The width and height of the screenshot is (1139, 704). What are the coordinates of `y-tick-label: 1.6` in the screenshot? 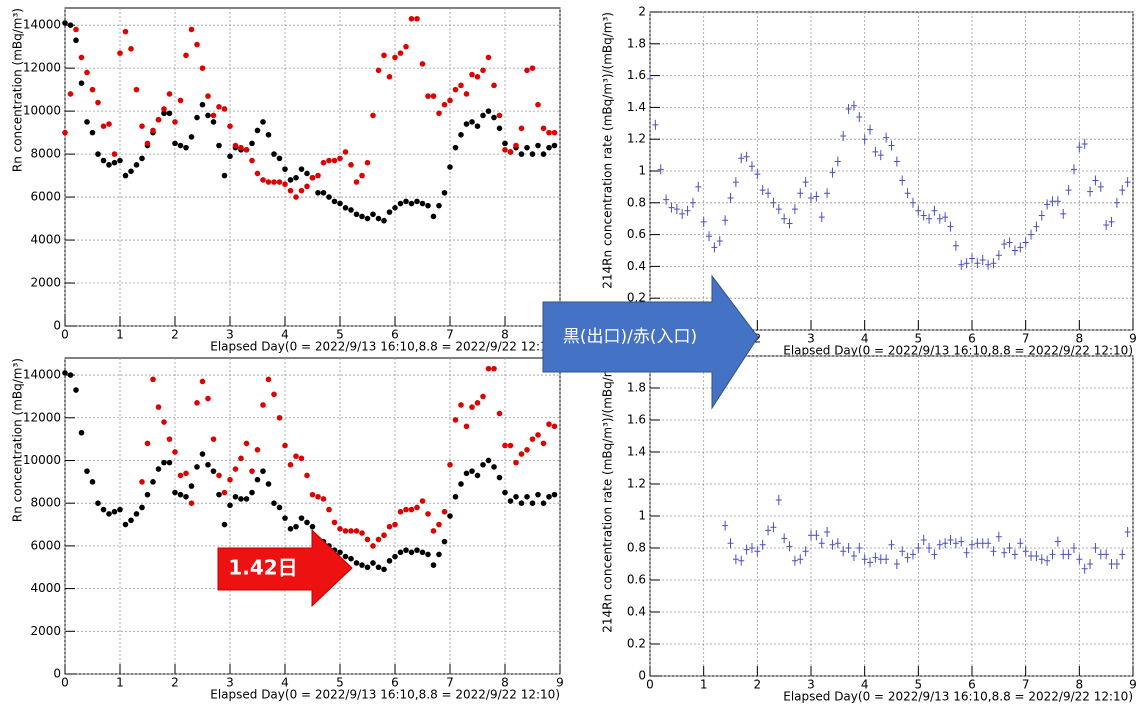 It's located at (636, 75).